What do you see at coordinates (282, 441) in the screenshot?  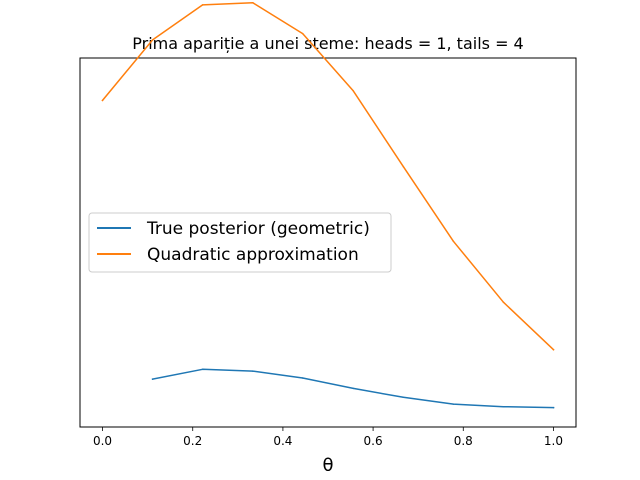 I see `x-tick-label: 0.4` at bounding box center [282, 441].